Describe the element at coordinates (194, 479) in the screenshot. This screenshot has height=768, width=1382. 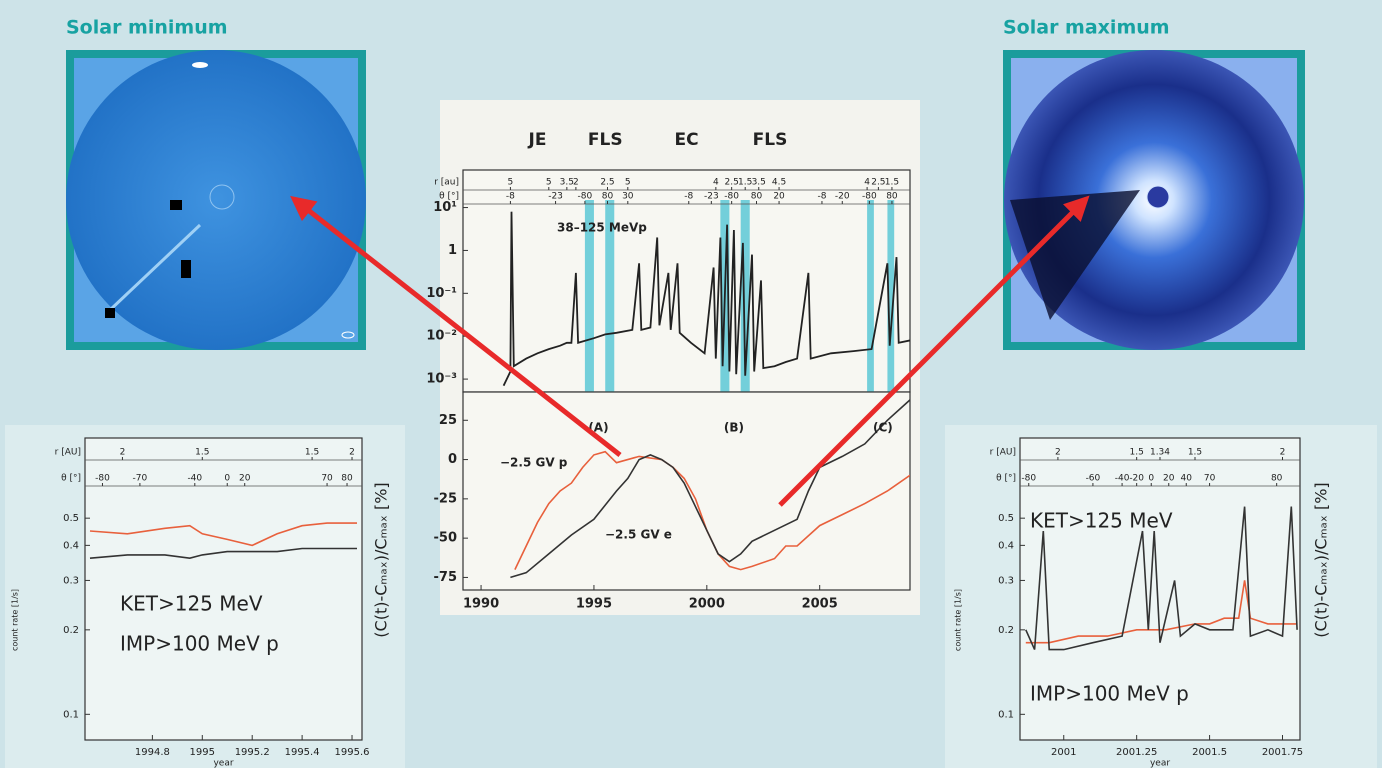
I see `row-tick-label: -40` at that location.